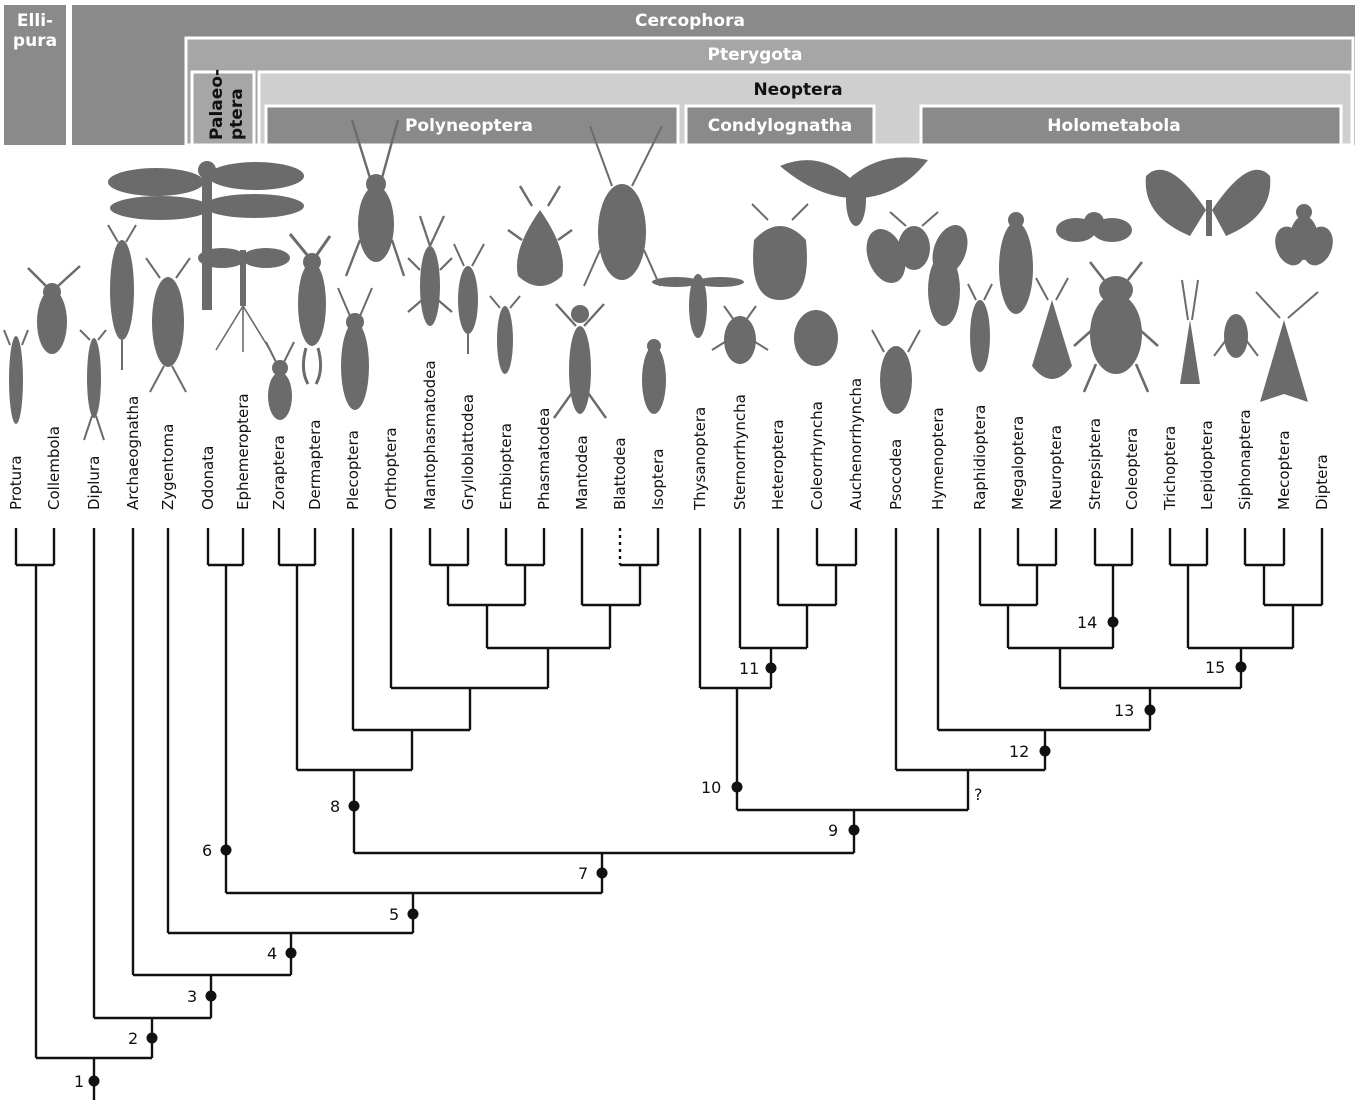 The height and width of the screenshot is (1114, 1359). Describe the element at coordinates (711, 787) in the screenshot. I see `node-label-10: 10` at that location.